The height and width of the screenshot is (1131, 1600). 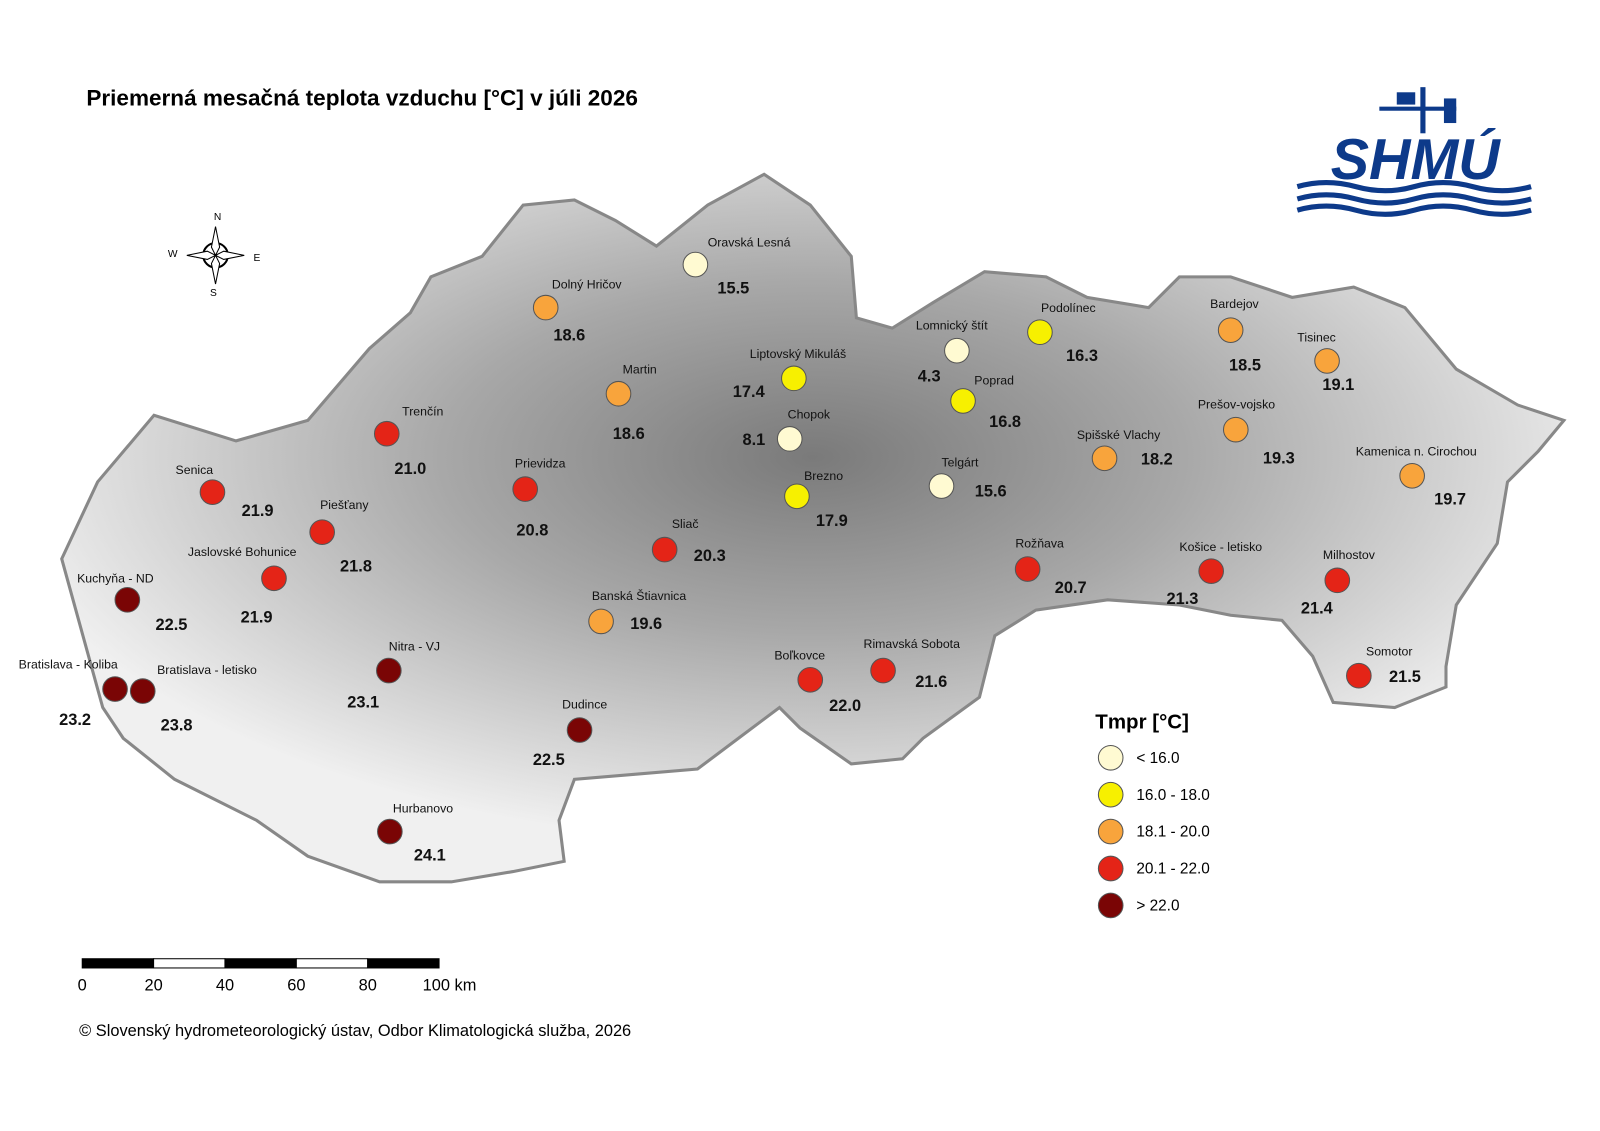 What do you see at coordinates (532, 530) in the screenshot?
I see `station-value: 20.8` at bounding box center [532, 530].